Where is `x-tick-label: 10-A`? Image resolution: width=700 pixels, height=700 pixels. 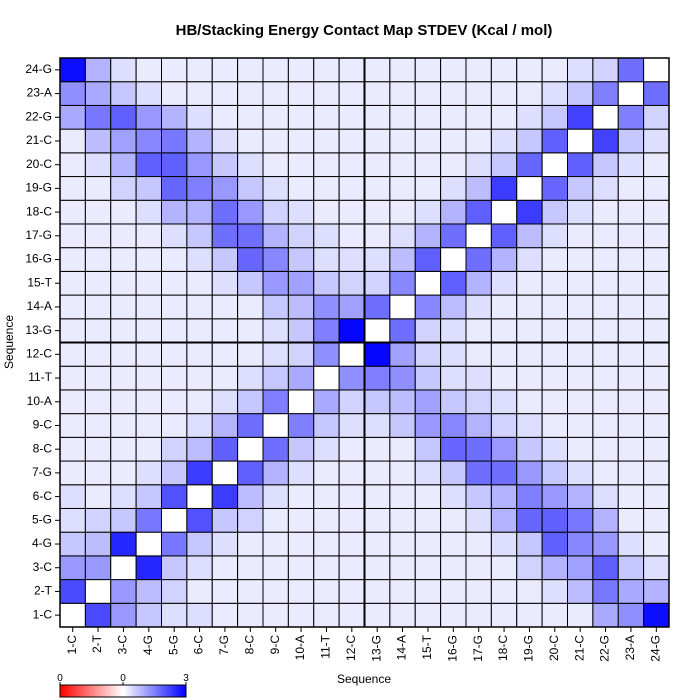 x-tick-label: 10-A is located at coordinates (300, 647).